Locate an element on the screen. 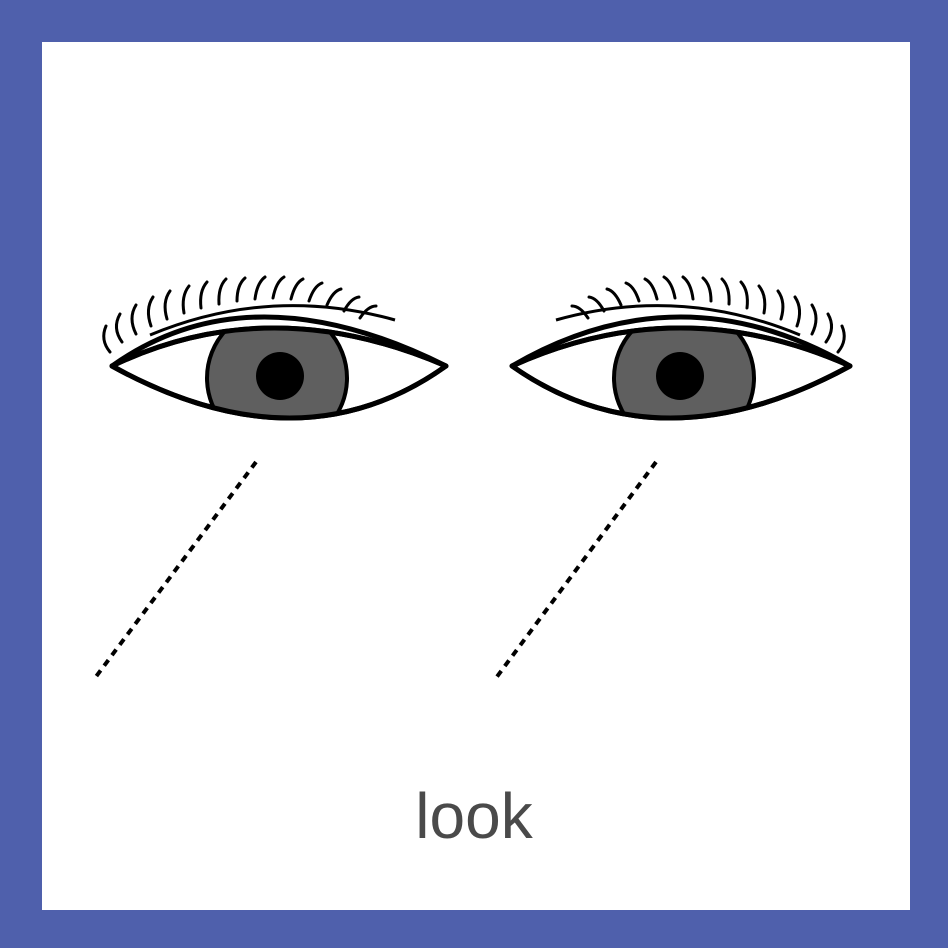  left-eye-lashes is located at coordinates (240, 314).